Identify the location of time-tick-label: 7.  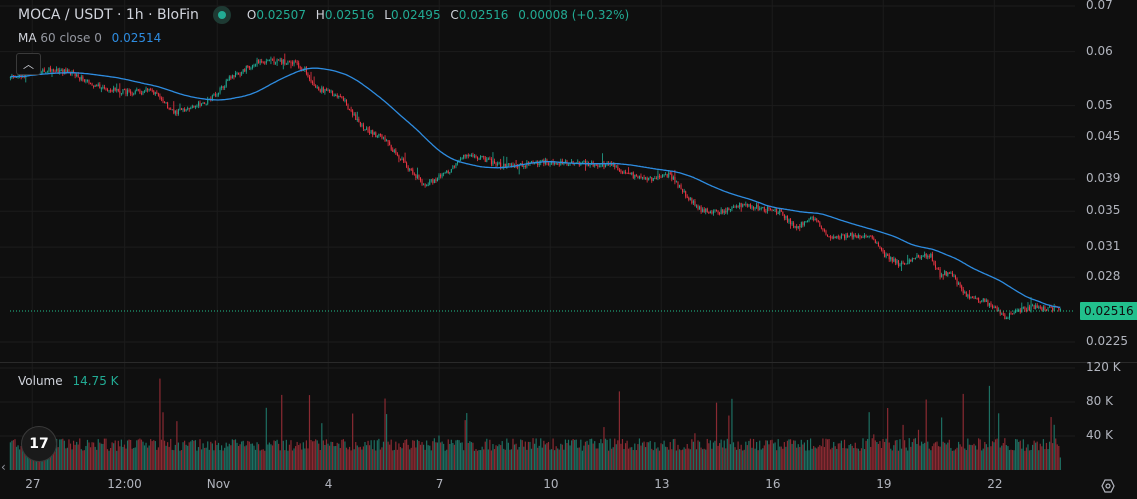
(439, 484).